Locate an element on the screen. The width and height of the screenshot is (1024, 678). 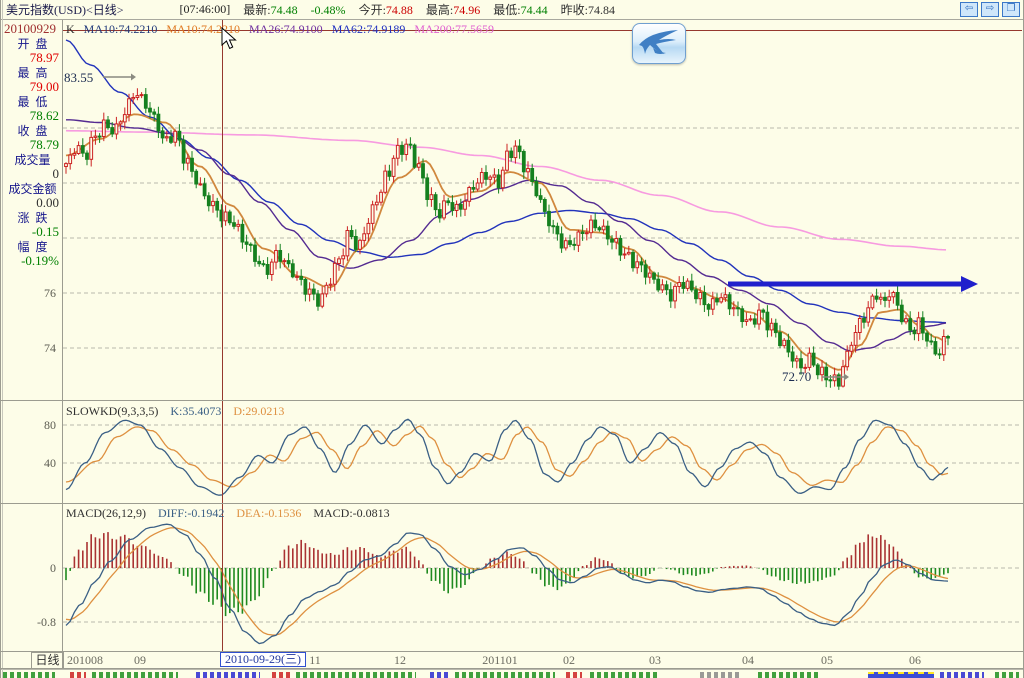
macd-name: MACD(26,12,9) is located at coordinates (106, 513).